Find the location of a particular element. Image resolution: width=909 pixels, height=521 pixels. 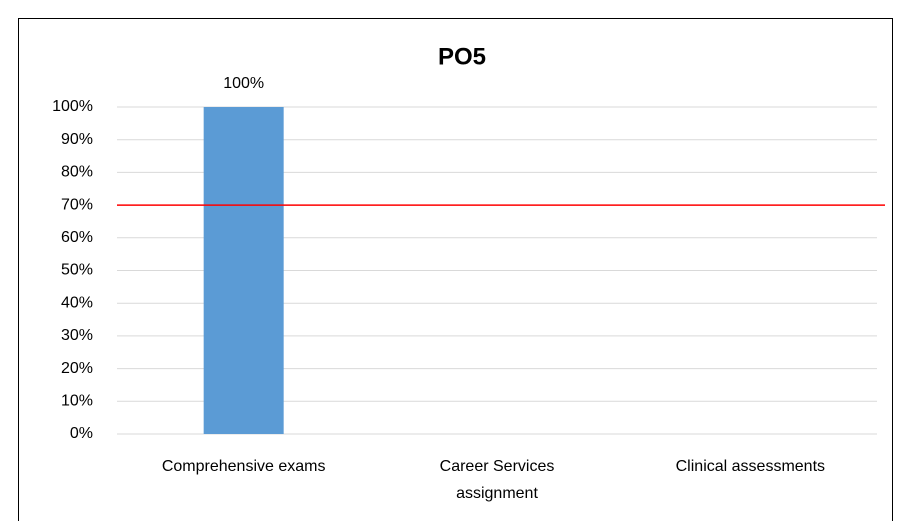

y-tick-label: 50% is located at coordinates (77, 270).